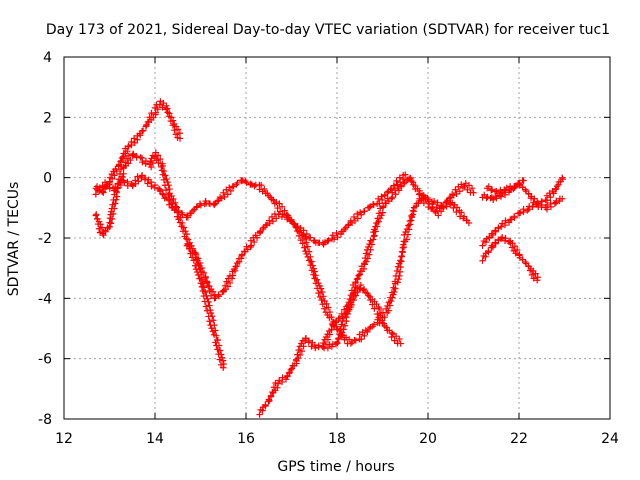  Describe the element at coordinates (138, 147) in the screenshot. I see `series-track-a` at that location.